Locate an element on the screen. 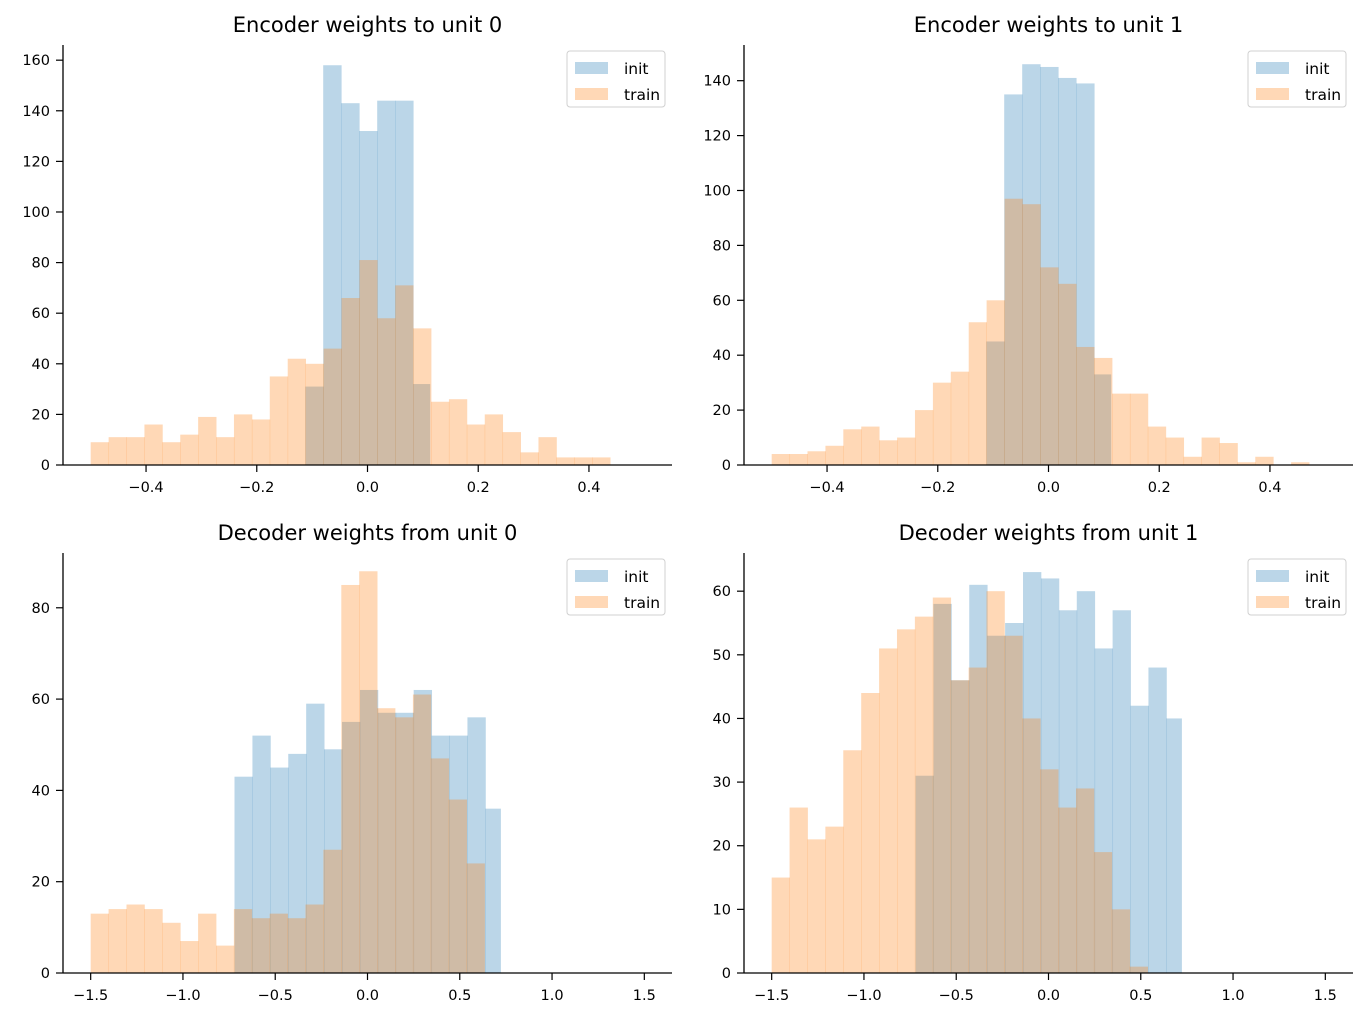 The image size is (1367, 1022). x-tick-label: −1.5 is located at coordinates (771, 996).